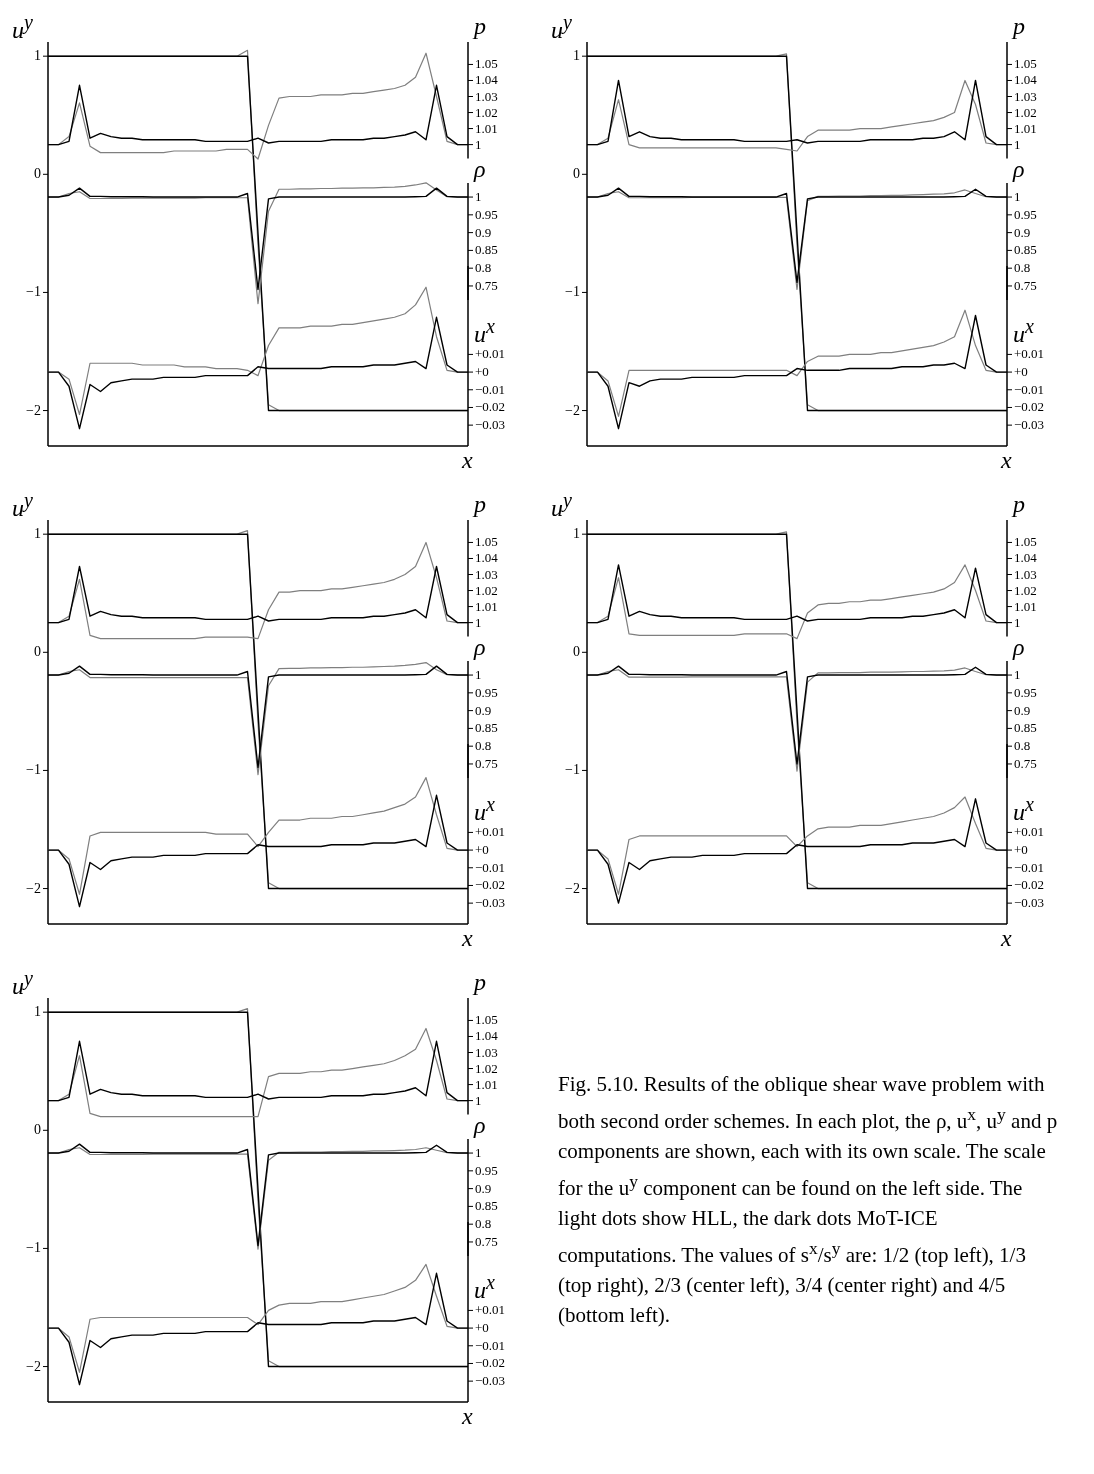 The height and width of the screenshot is (1474, 1094). I want to click on text: Fig. 5.10. Results of the oblique shear wave problem with both second order schemes. In each plot, the ρ, u$^{x}$, u$^{y}$ and p components are shown, each with its own scale. The scale for the u$^{y}$ component can be found on the left side. The light dots show HLL, the dark dots MoT-ICE computations. The values of s$^{x}$/s$^{y}$ are: 1/2 (top left), 1/3 (top right), 2/3 (center left), 3/4 (center right) and 4/5 (bottom left)., so click(808, 1199).